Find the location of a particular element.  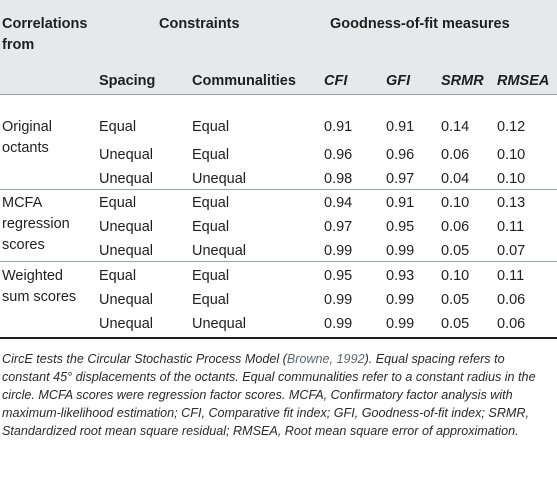

header-spacing: Spacing is located at coordinates (127, 81).